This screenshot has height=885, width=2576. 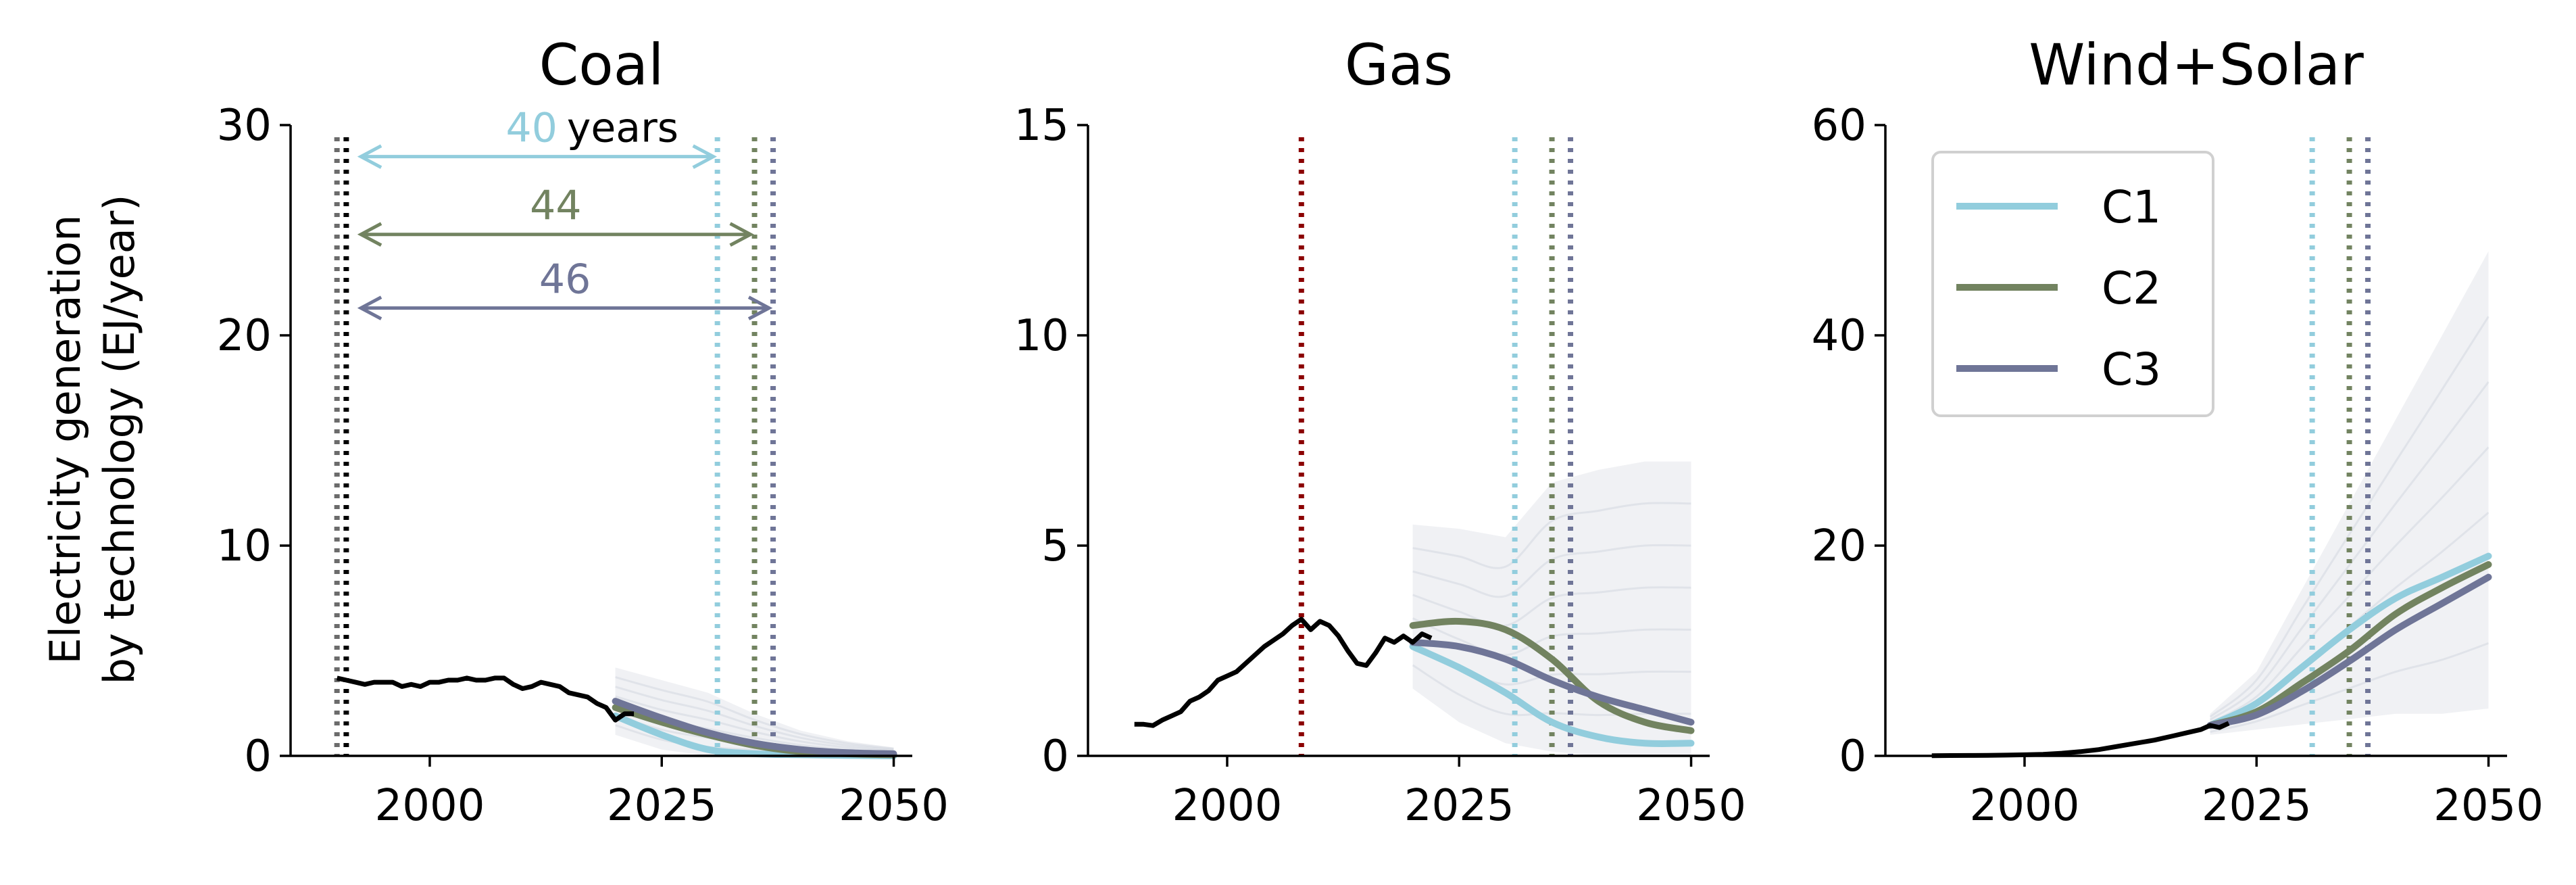 What do you see at coordinates (1459, 806) in the screenshot?
I see `x-tick-label-gas: 2025` at bounding box center [1459, 806].